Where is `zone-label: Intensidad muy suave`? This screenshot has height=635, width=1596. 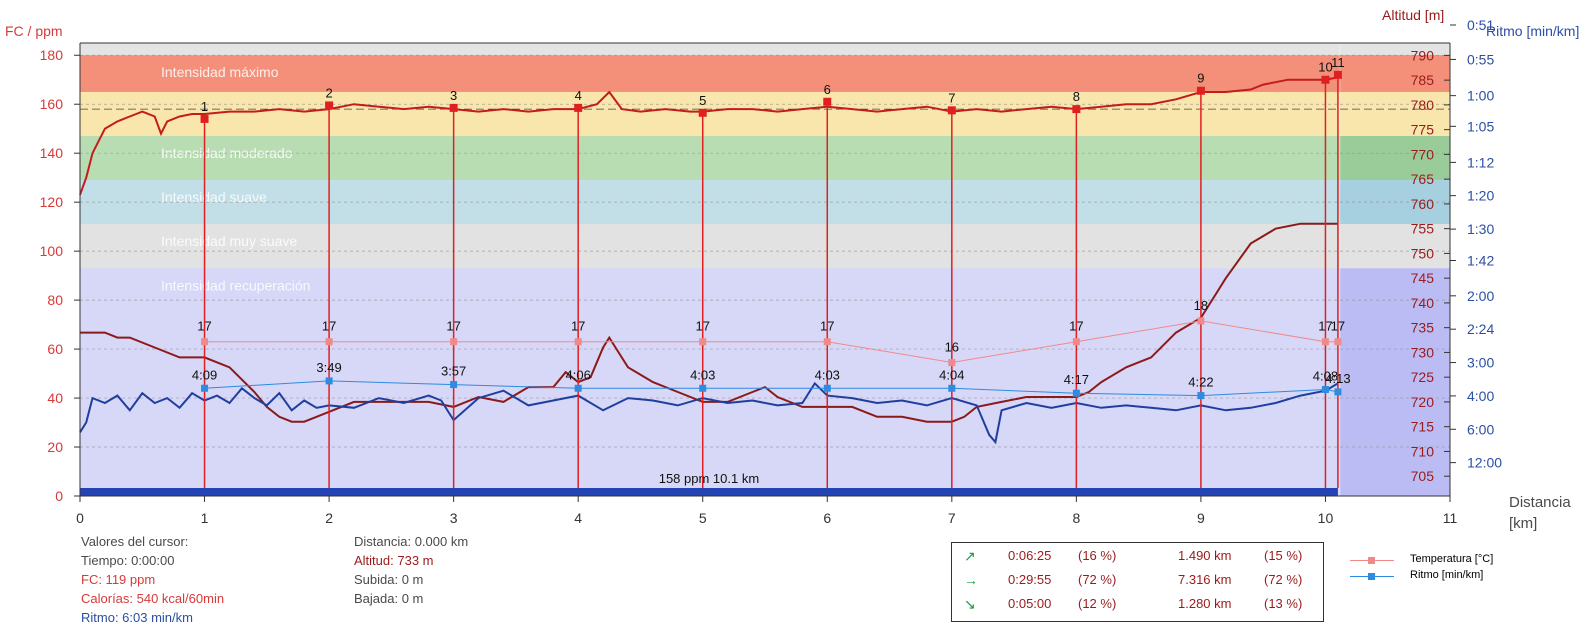 zone-label: Intensidad muy suave is located at coordinates (229, 241).